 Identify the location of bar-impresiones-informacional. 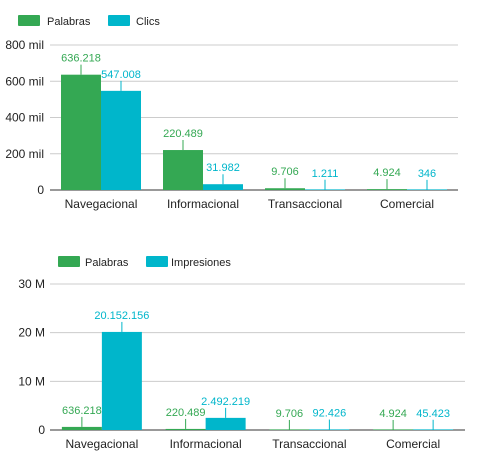
(225, 423).